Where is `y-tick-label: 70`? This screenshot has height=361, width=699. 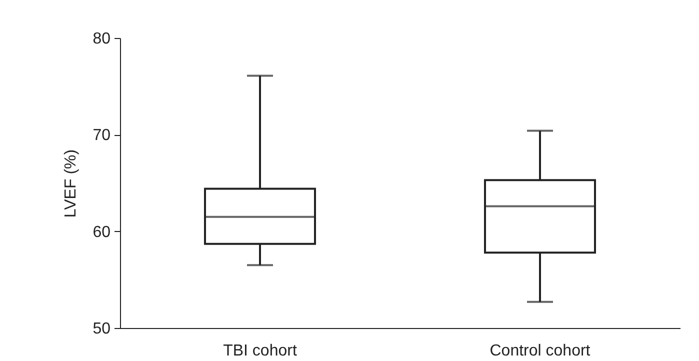 y-tick-label: 70 is located at coordinates (101, 135).